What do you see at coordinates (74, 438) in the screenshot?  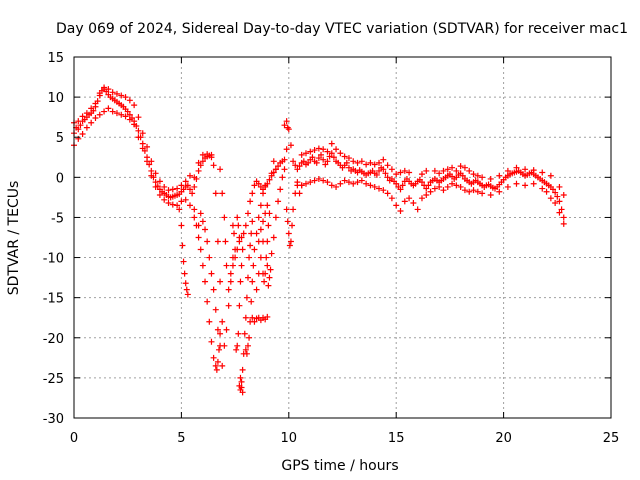 I see `x-tick-label: 0` at bounding box center [74, 438].